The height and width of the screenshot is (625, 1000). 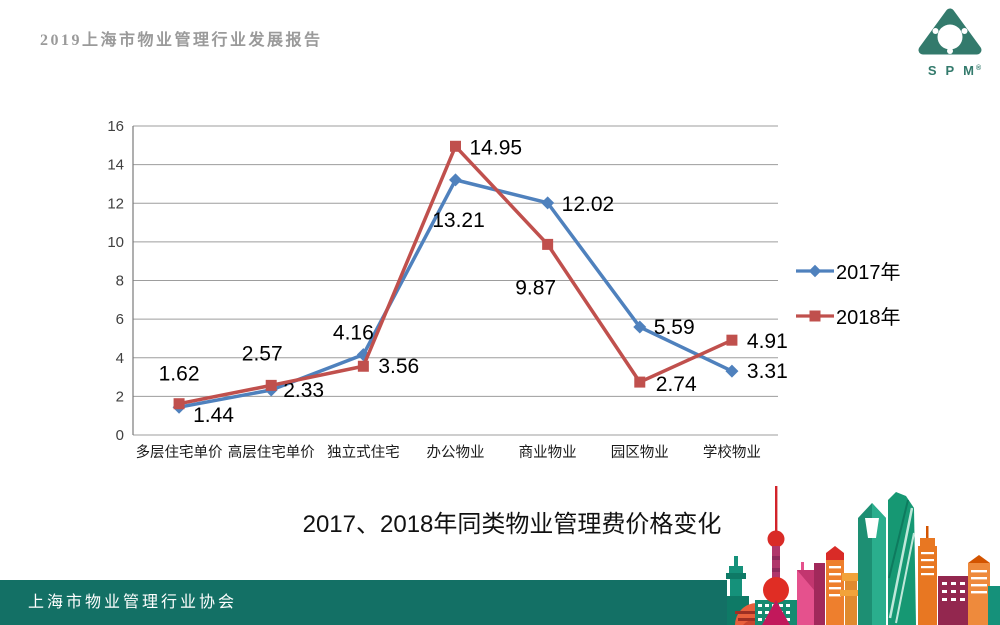 I want to click on x-axis-category-label: 学校物业, so click(x=732, y=452).